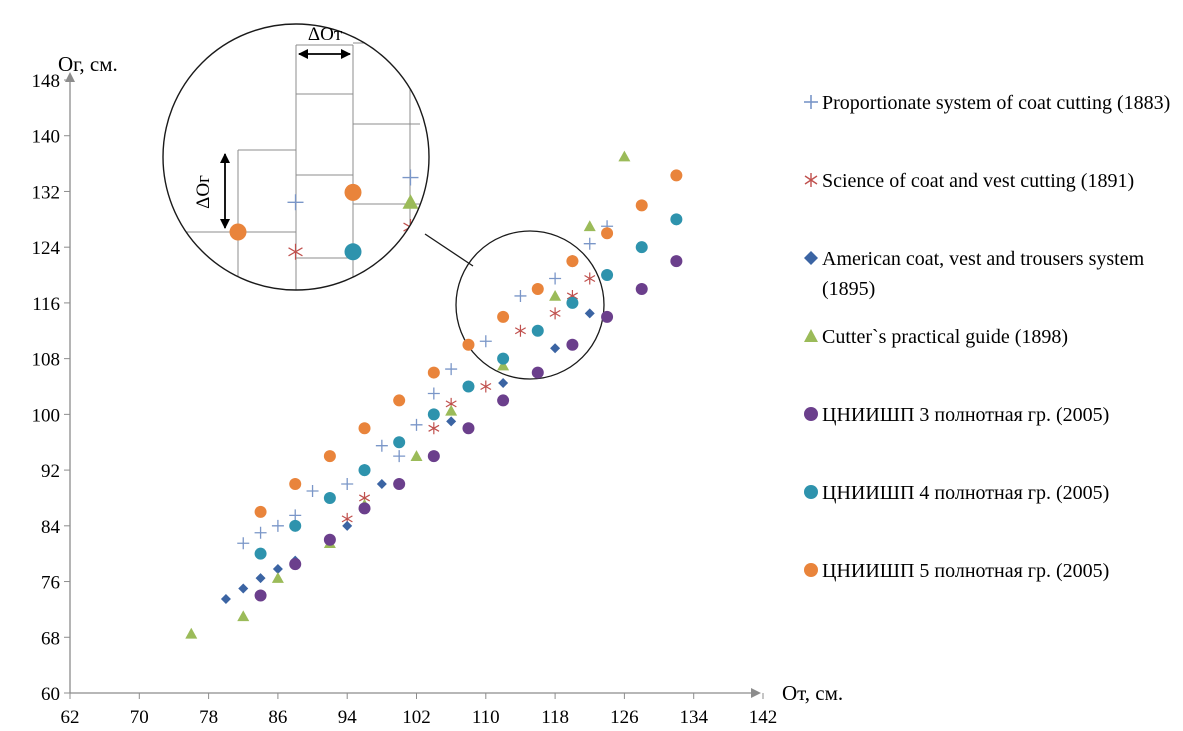 The width and height of the screenshot is (1183, 731). I want to click on delta-og-label: ΔОг, so click(203, 192).